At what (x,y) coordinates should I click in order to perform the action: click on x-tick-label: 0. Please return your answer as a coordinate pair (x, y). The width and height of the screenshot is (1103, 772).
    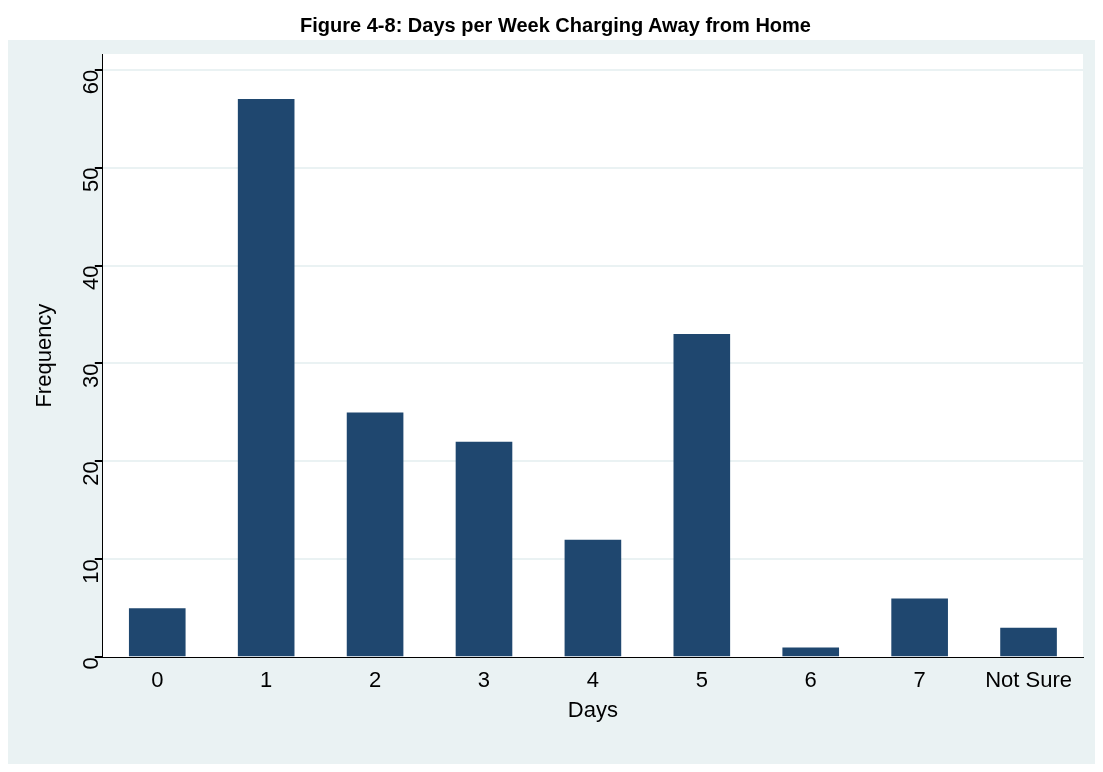
    Looking at the image, I should click on (157, 680).